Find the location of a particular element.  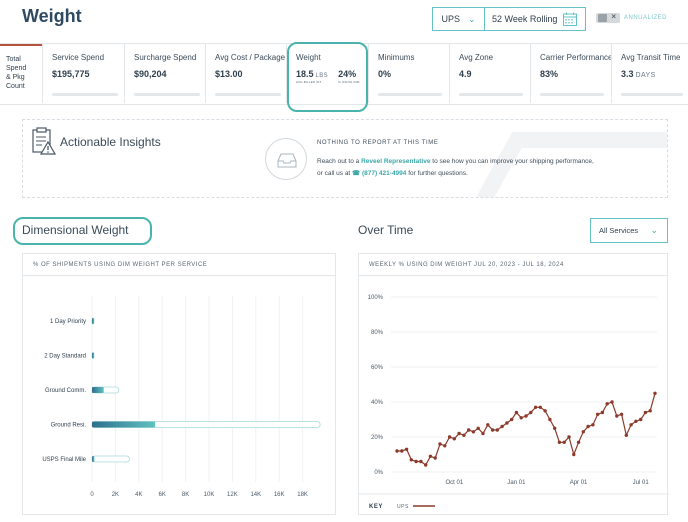

date-range-select: 52 Week Rolling is located at coordinates (535, 19).